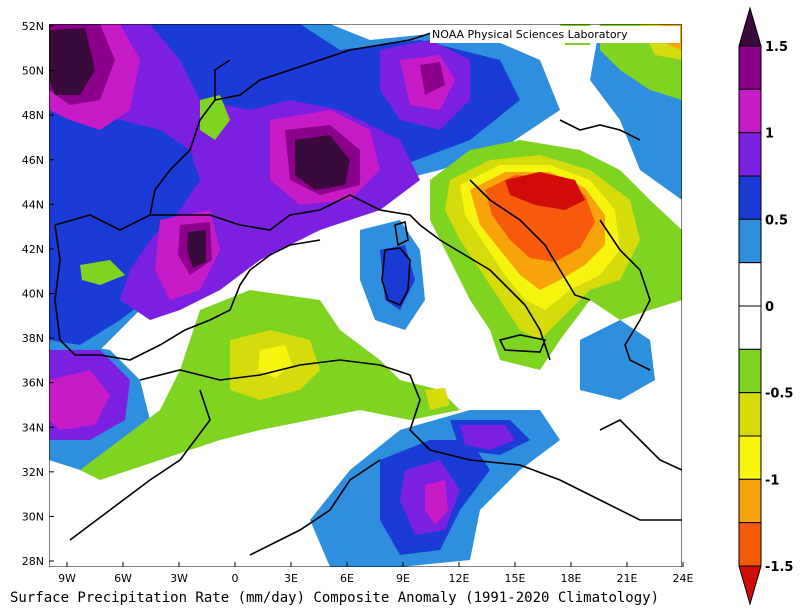 The height and width of the screenshot is (611, 812). I want to click on lat-tick-label: 34N, so click(33, 427).